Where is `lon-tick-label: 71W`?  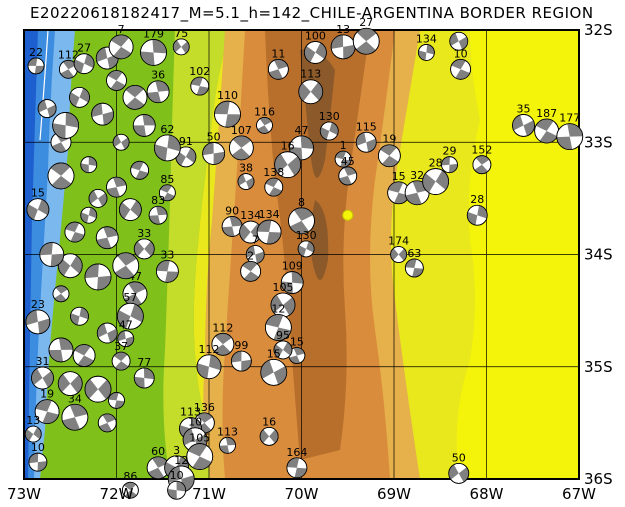 lon-tick-label: 71W is located at coordinates (209, 494).